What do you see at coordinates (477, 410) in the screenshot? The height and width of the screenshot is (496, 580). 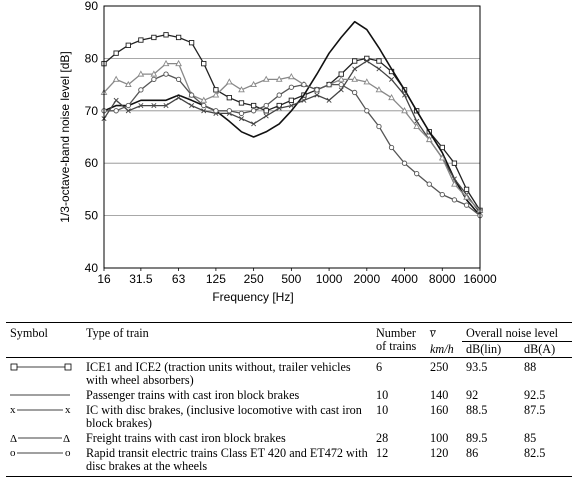 I see `row-dblin: 88.5` at bounding box center [477, 410].